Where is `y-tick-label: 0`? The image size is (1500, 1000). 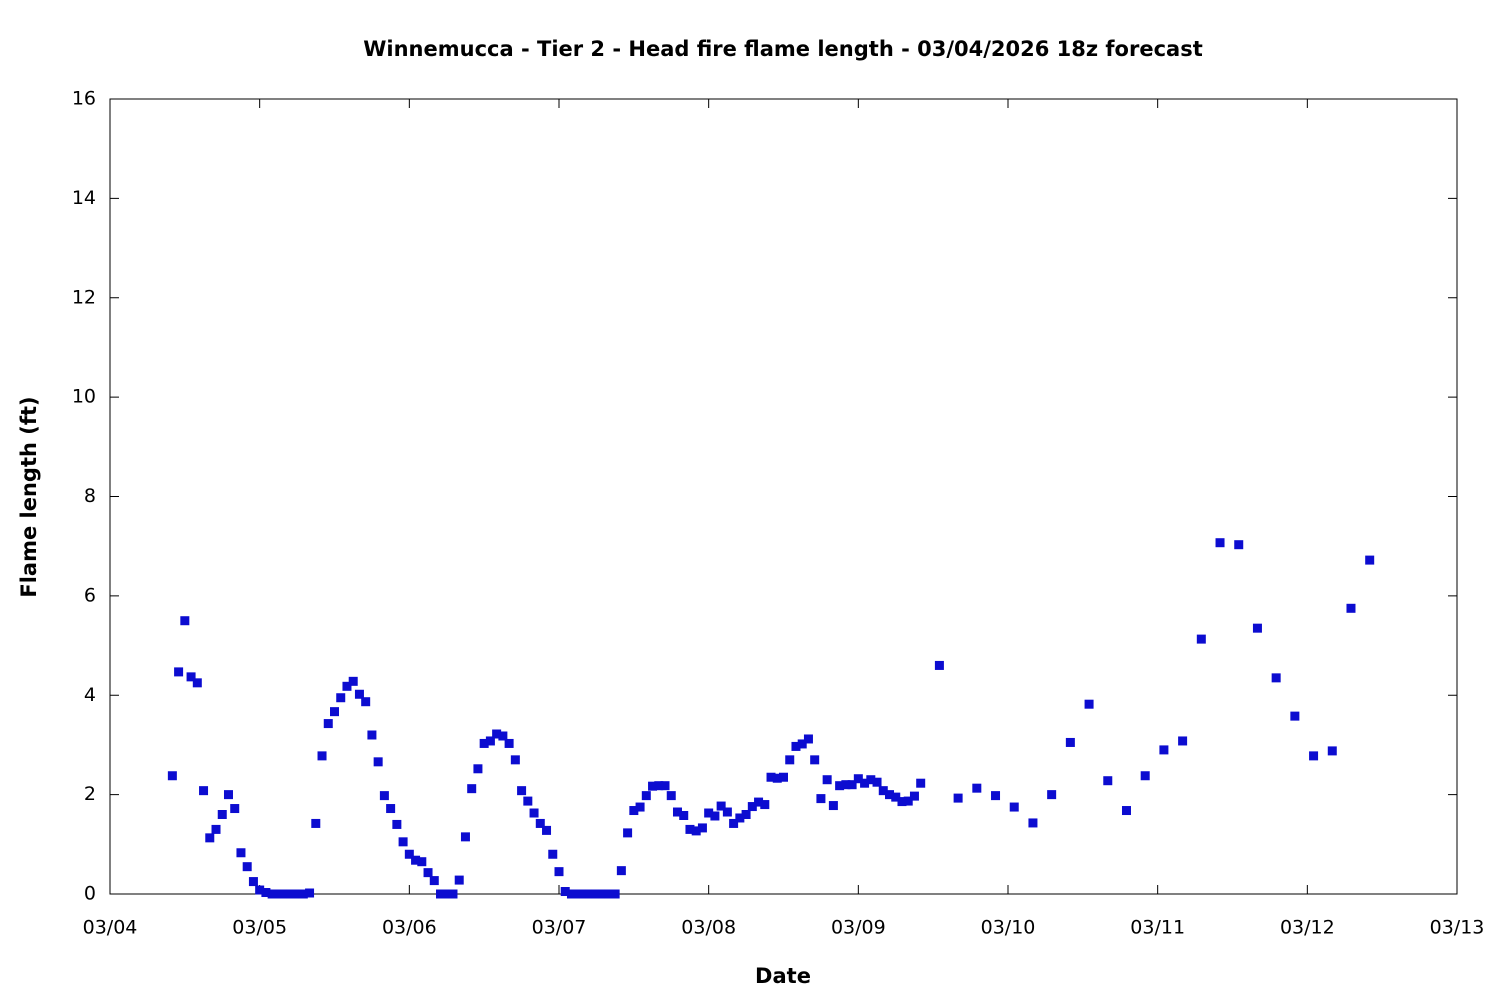
y-tick-label: 0 is located at coordinates (90, 894).